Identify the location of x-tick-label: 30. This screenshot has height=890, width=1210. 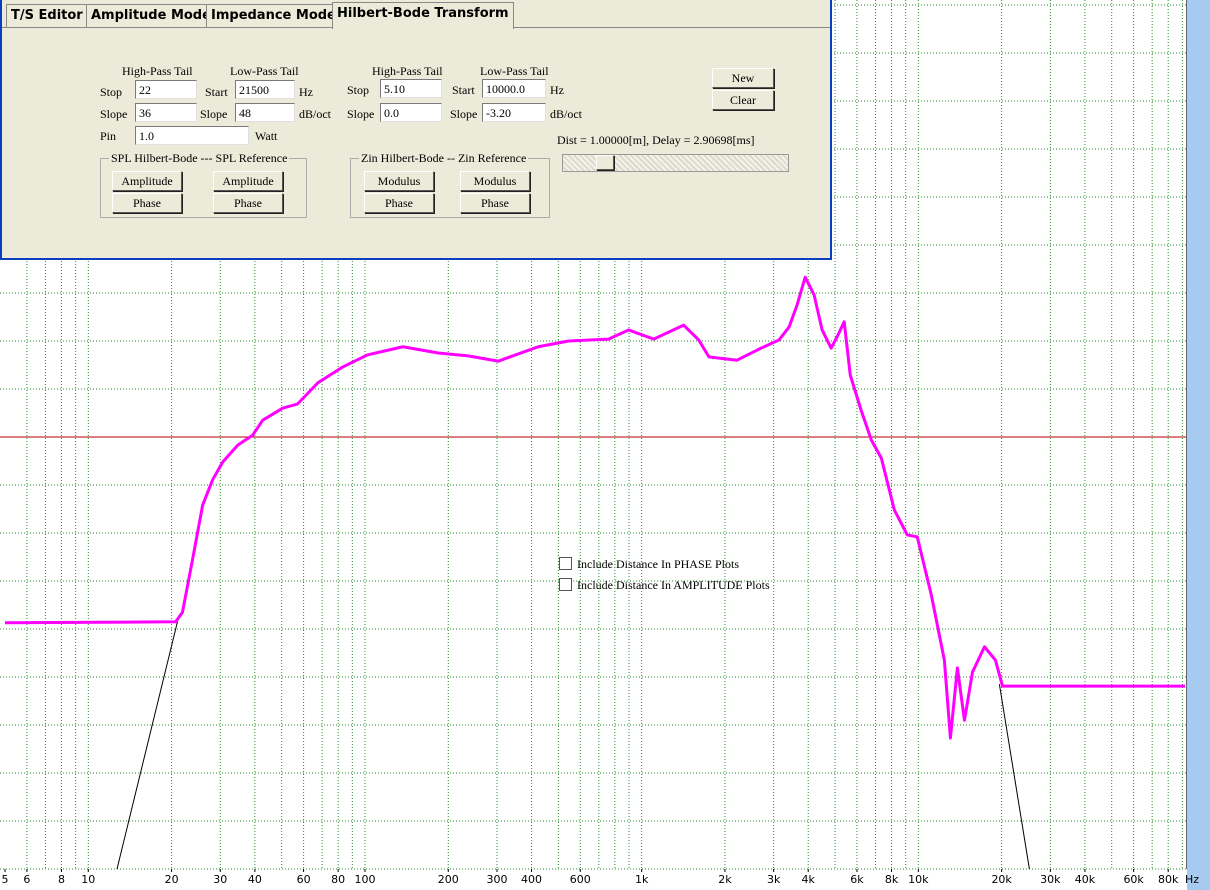
(220, 879).